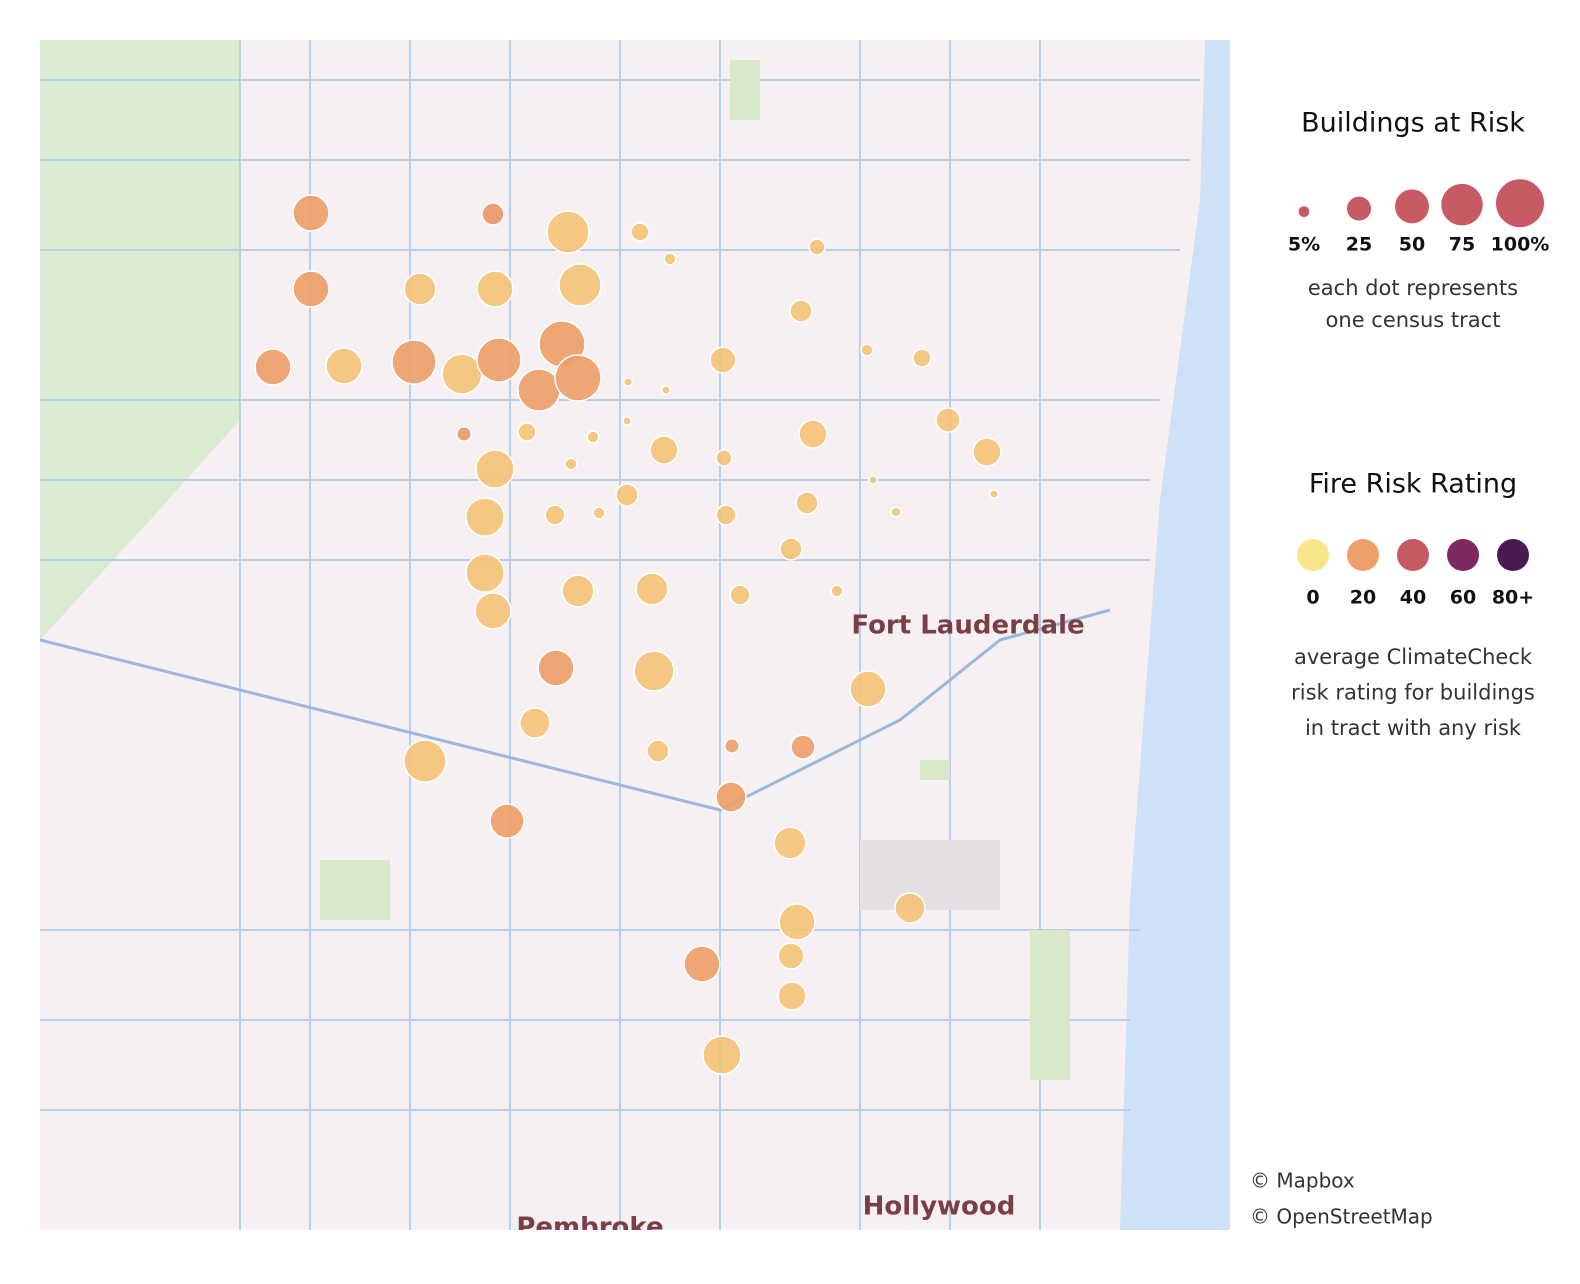  Describe the element at coordinates (1413, 693) in the screenshot. I see `legend-note: risk rating for buildings` at that location.